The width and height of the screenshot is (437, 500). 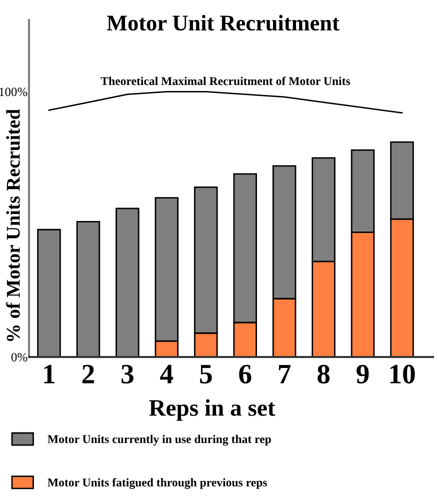 I want to click on x-tick-label: 9, so click(x=362, y=374).